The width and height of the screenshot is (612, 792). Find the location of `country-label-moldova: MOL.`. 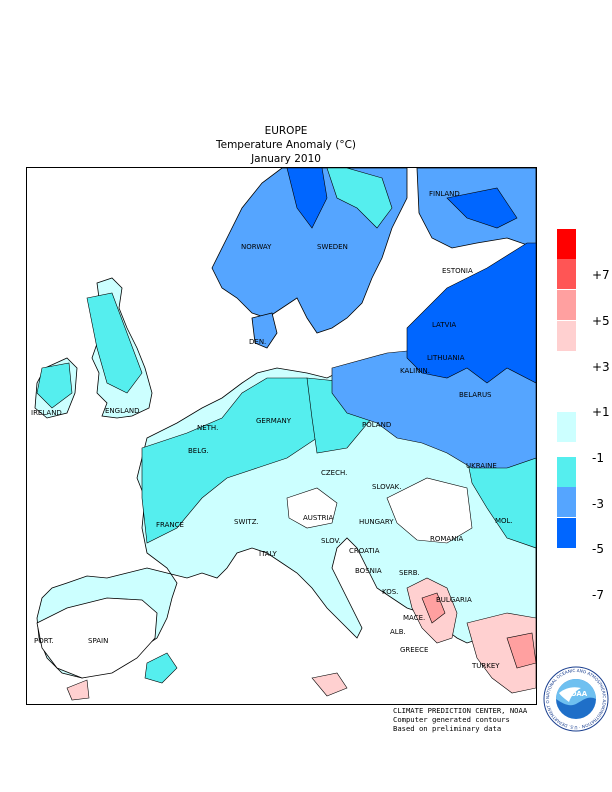

country-label-moldova: MOL. is located at coordinates (504, 521).